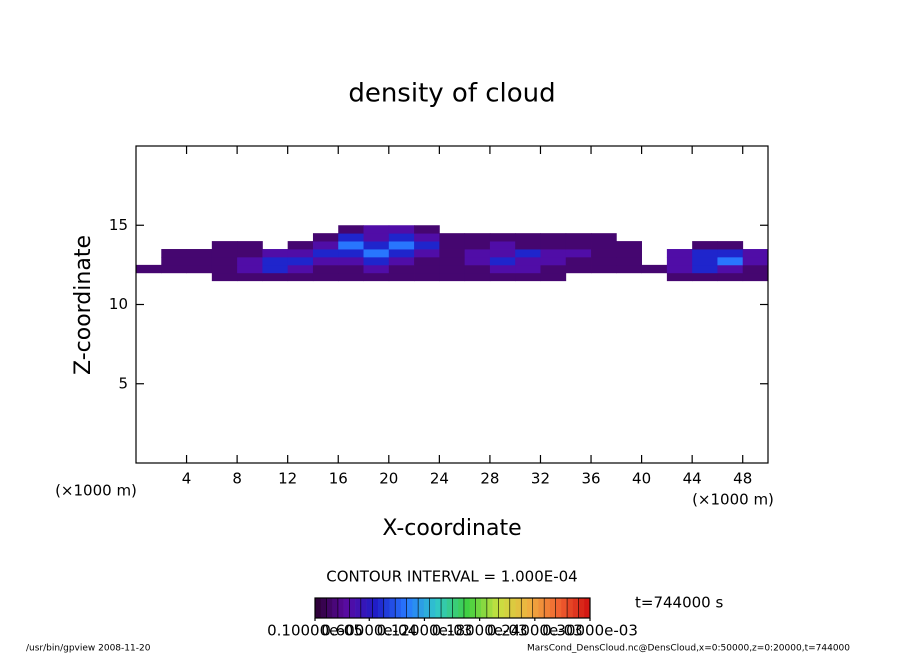 The width and height of the screenshot is (904, 654). Describe the element at coordinates (287, 479) in the screenshot. I see `x-tick-label: 12` at that location.